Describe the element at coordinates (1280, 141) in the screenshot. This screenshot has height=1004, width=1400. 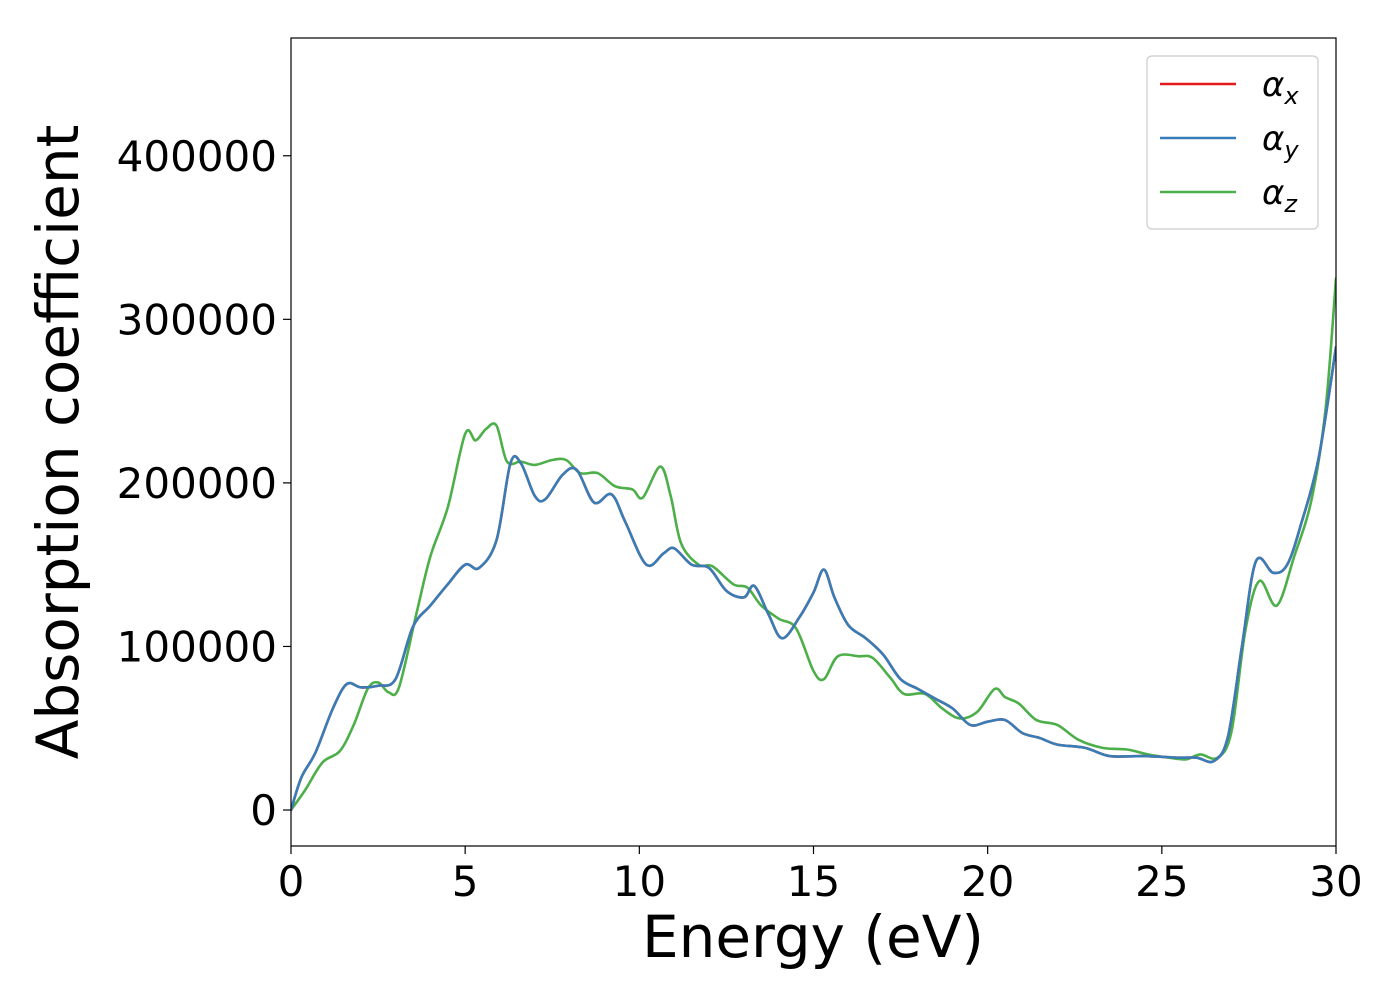
I see `legend-label-y: αy` at that location.